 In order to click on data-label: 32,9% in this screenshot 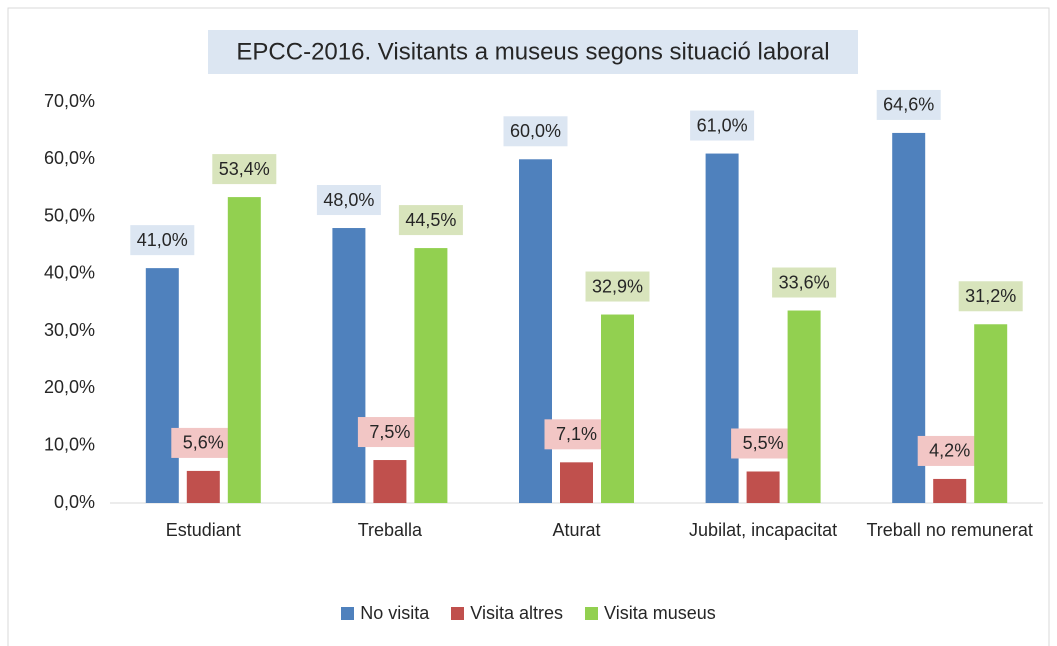, I will do `click(617, 286)`.